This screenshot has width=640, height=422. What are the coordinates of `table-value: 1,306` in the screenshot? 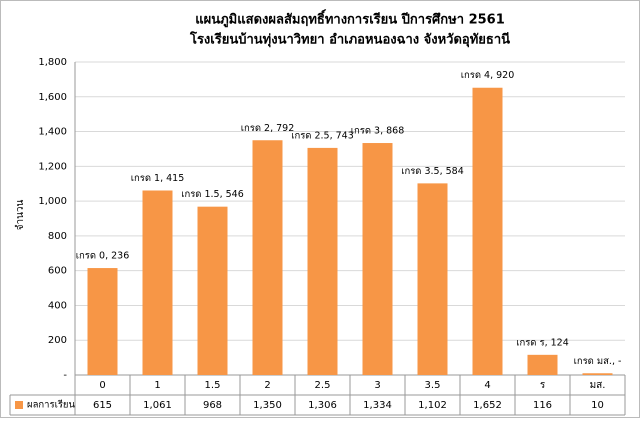 It's located at (322, 405).